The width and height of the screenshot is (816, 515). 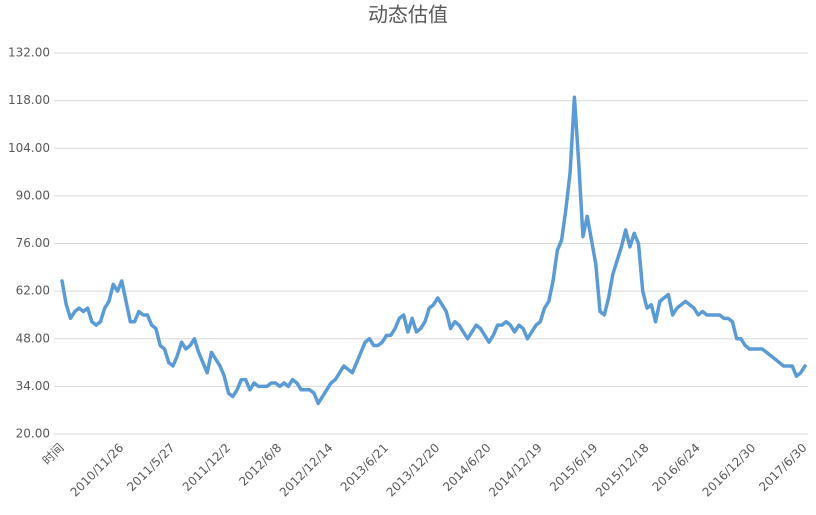 I want to click on x-tick-label: 2012/6/8, so click(x=260, y=465).